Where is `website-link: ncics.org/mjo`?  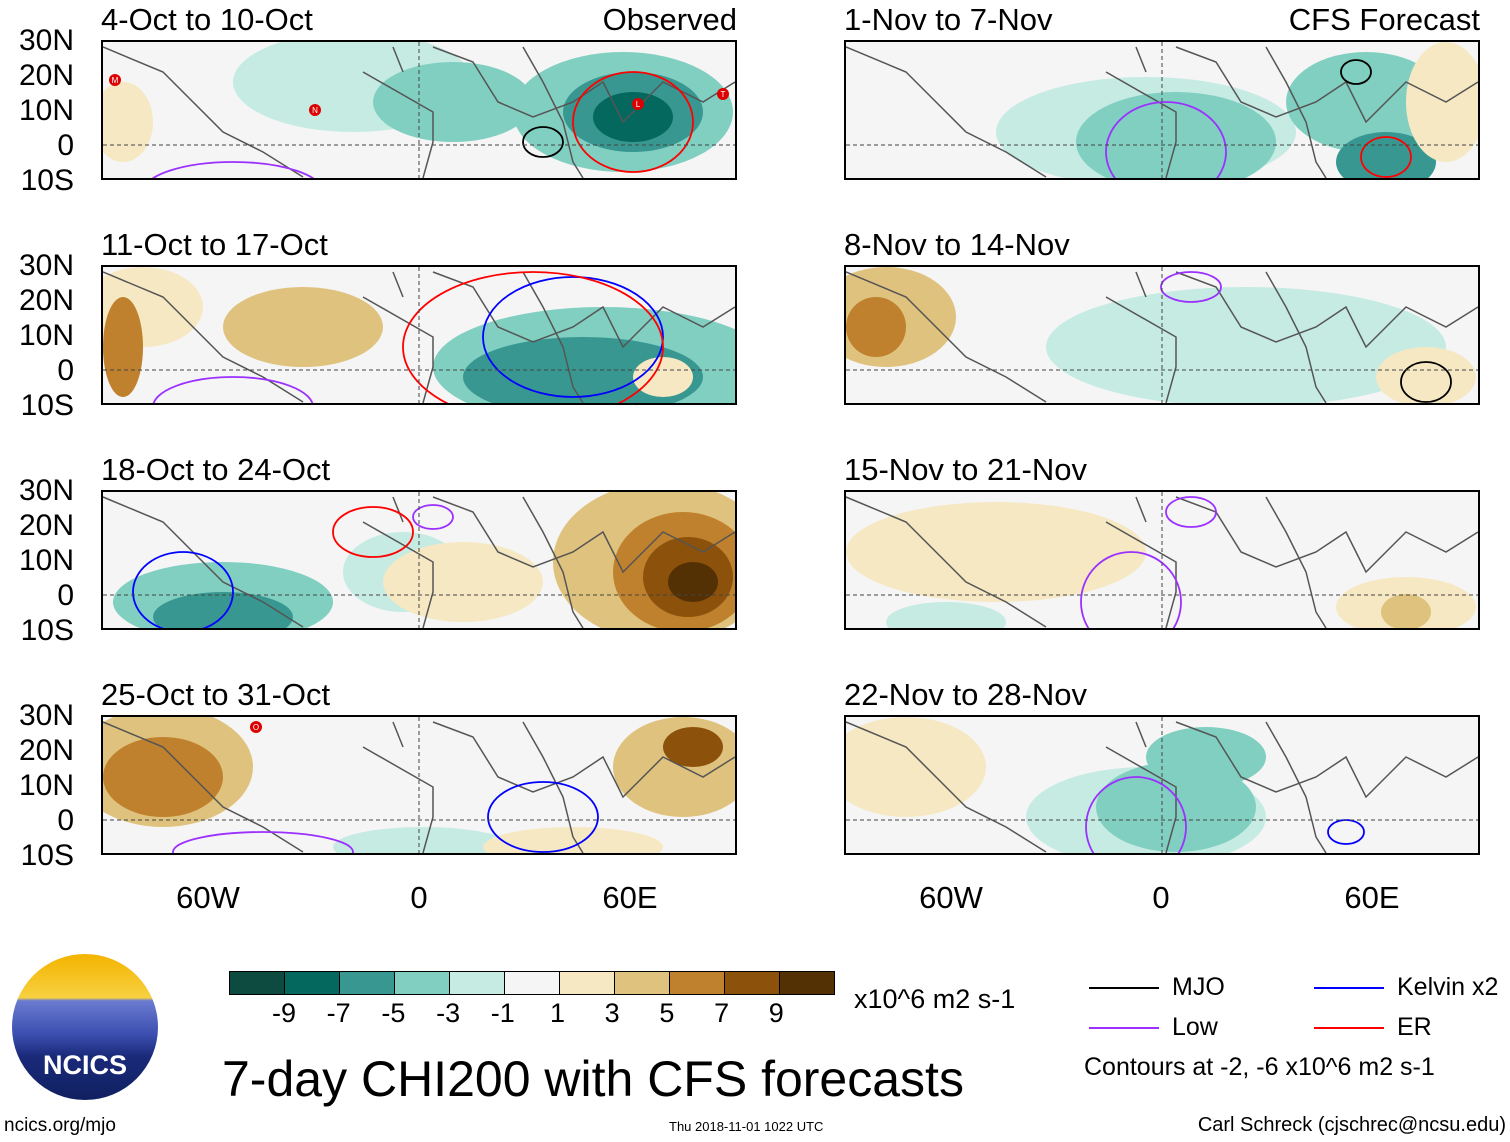 website-link: ncics.org/mjo is located at coordinates (60, 1125).